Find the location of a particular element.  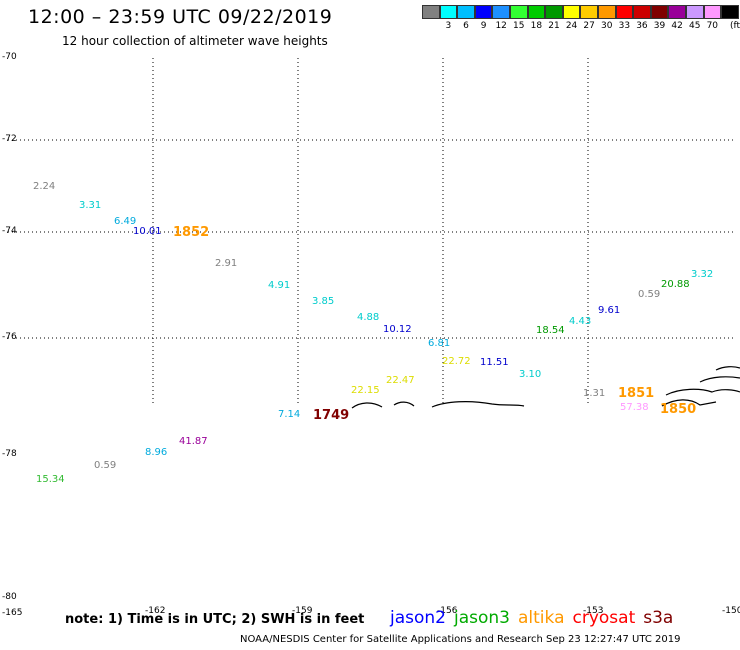

legend-value: 30 is located at coordinates (607, 26).